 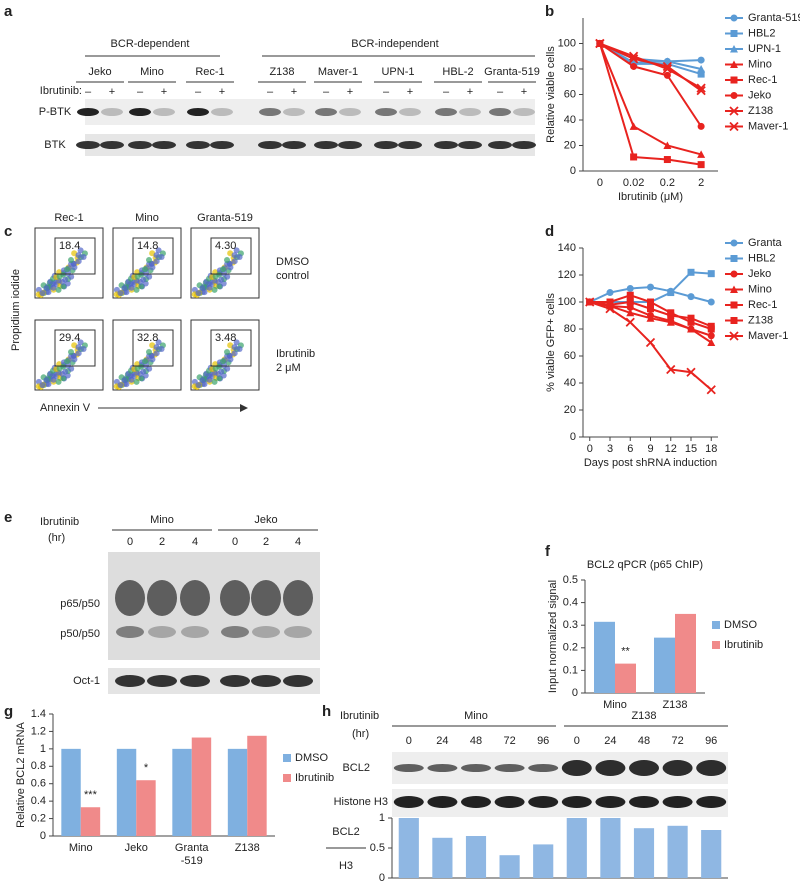 What do you see at coordinates (65, 408) in the screenshot?
I see `axis-title: Annexin V` at bounding box center [65, 408].